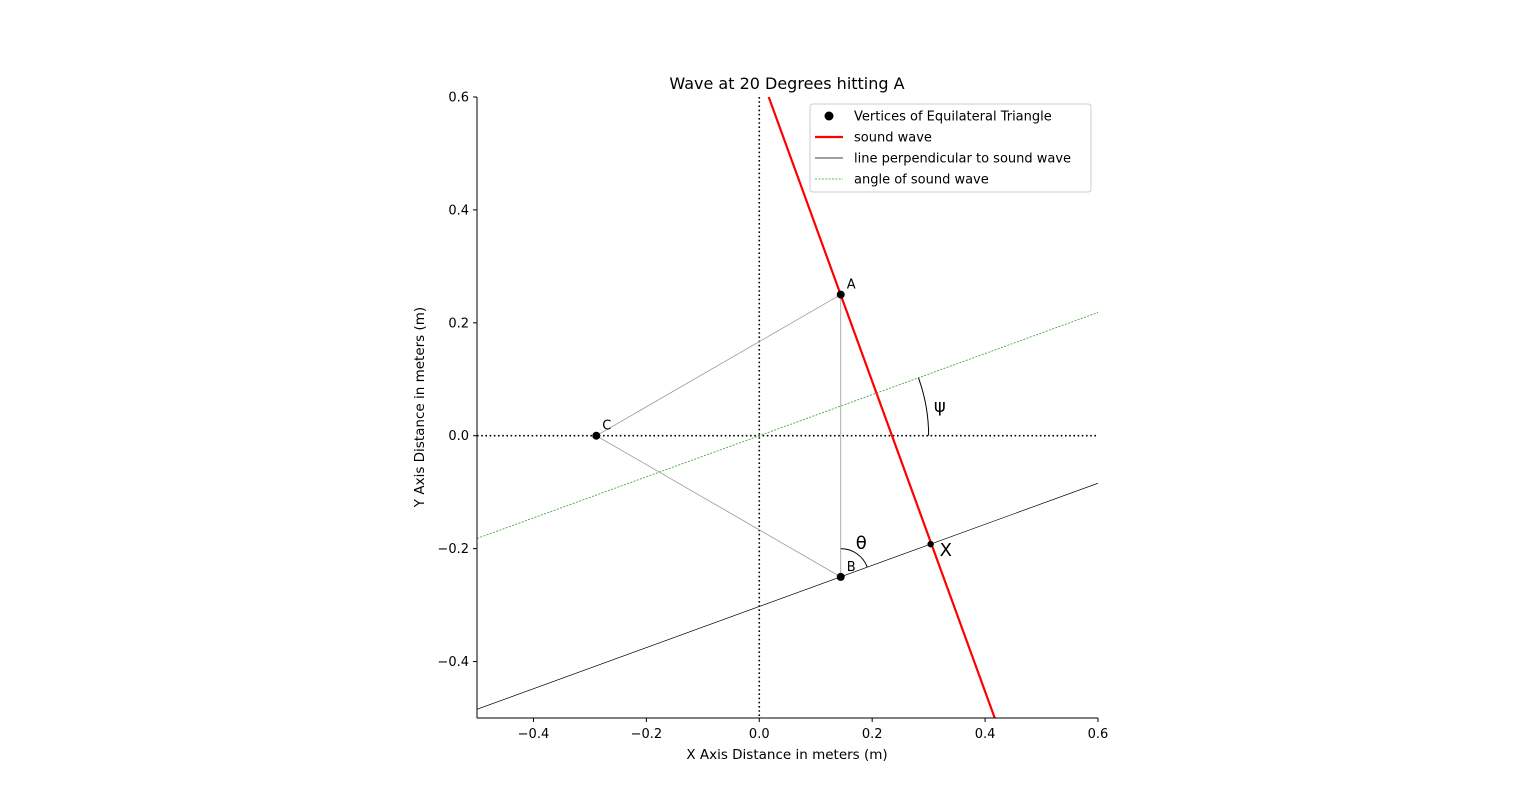  Describe the element at coordinates (458, 98) in the screenshot. I see `y-tick-label: 0.6` at that location.